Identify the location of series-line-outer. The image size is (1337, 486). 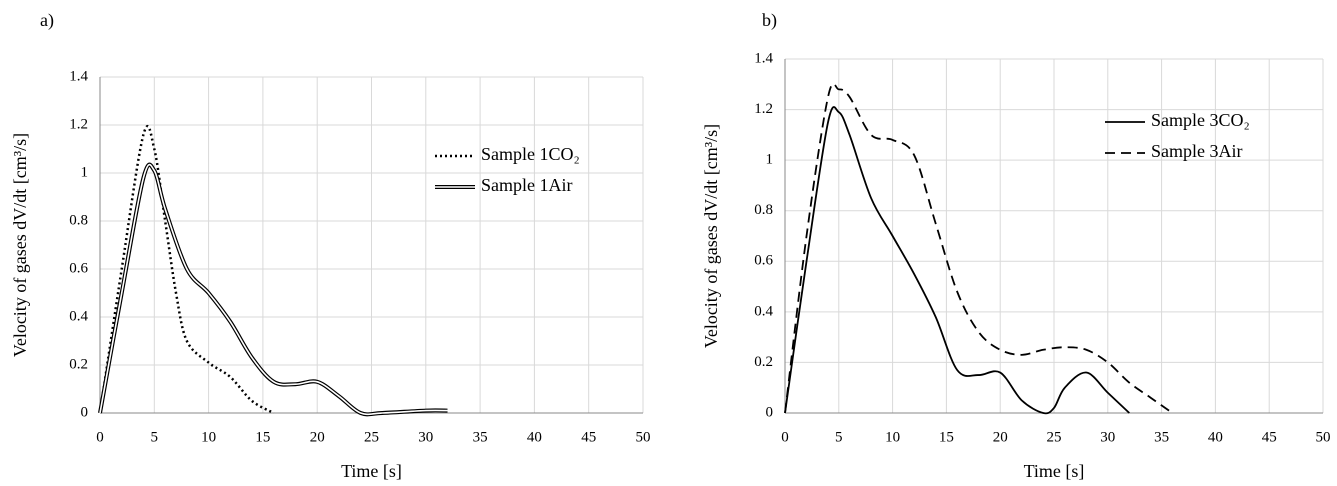
(273, 289).